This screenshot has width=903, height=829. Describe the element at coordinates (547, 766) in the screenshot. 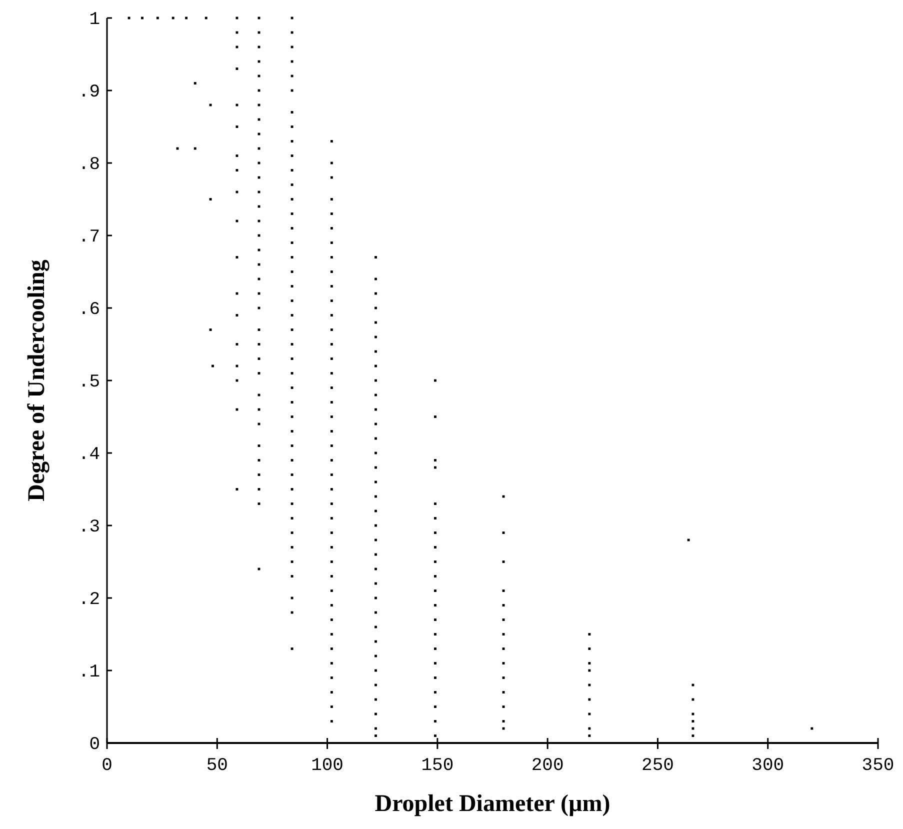

I see `x-tick-label: 200` at that location.